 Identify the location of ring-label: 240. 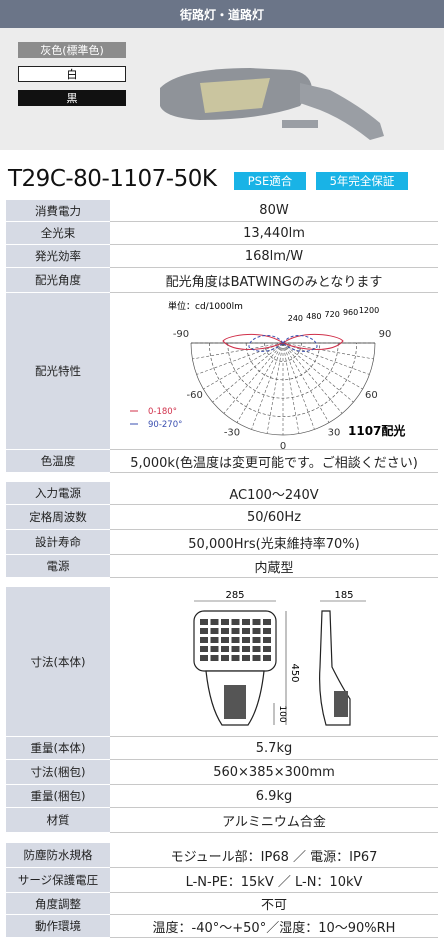
(295, 318).